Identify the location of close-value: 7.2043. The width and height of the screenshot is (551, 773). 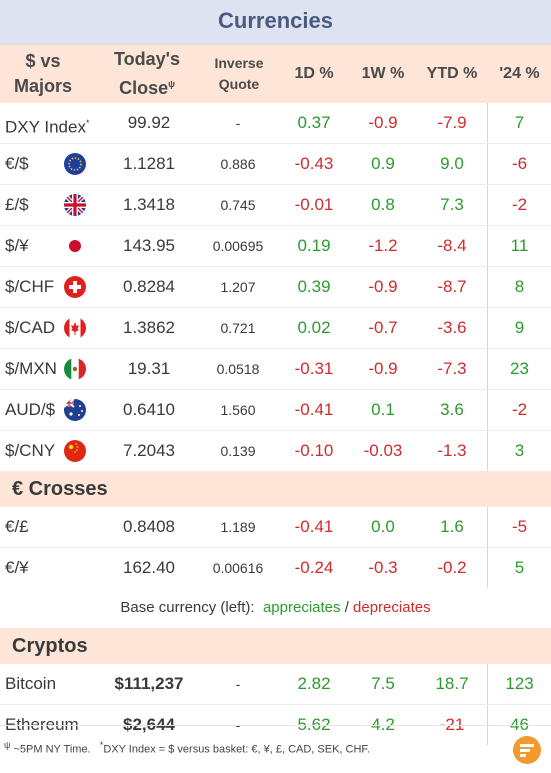
(149, 450).